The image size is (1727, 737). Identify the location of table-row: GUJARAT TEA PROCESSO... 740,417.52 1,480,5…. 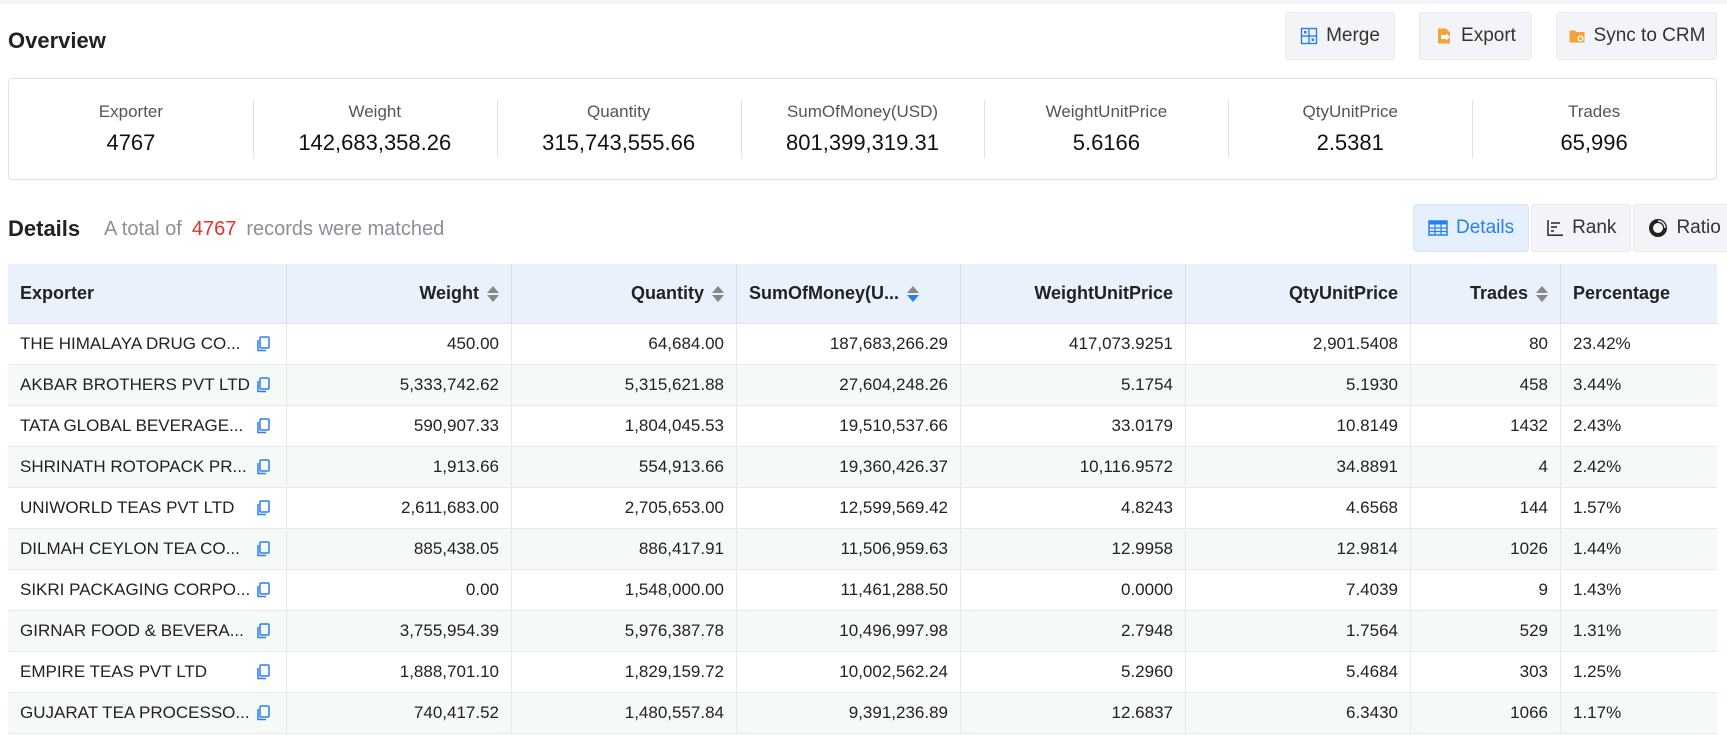
(862, 713).